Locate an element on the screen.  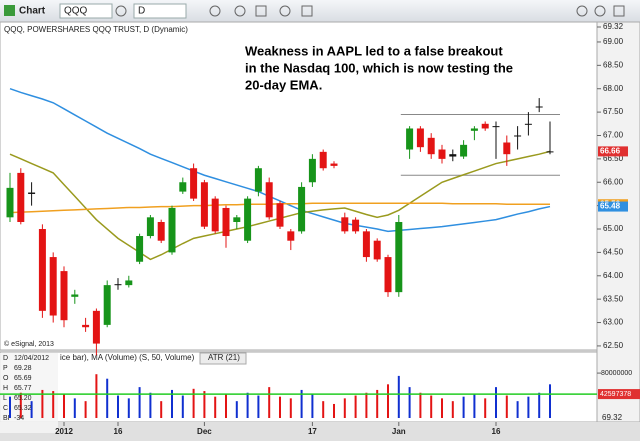
toolbar-title: Chart is located at coordinates (32, 11).